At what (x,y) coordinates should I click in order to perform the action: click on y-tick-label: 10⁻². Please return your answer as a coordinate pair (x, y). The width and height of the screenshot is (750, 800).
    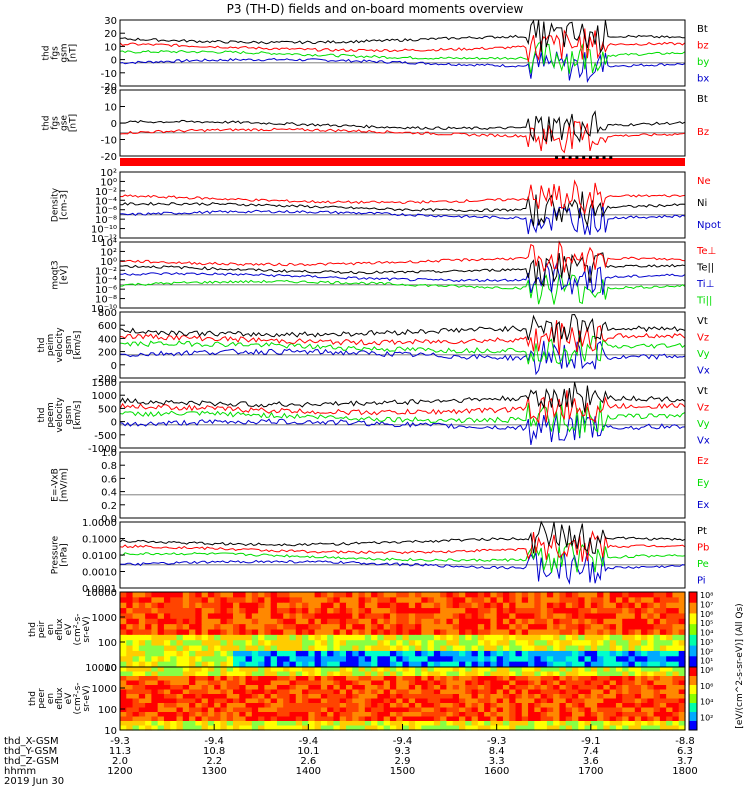
    Looking at the image, I should click on (106, 271).